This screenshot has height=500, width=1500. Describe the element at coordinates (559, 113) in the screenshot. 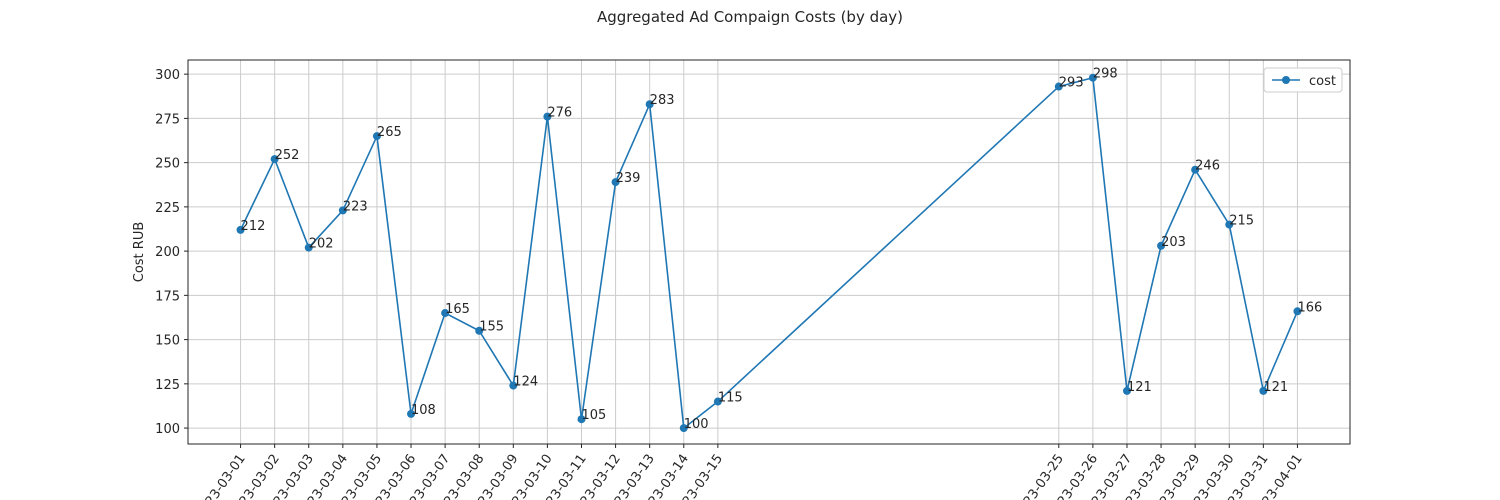

I see `data-label: 276` at that location.